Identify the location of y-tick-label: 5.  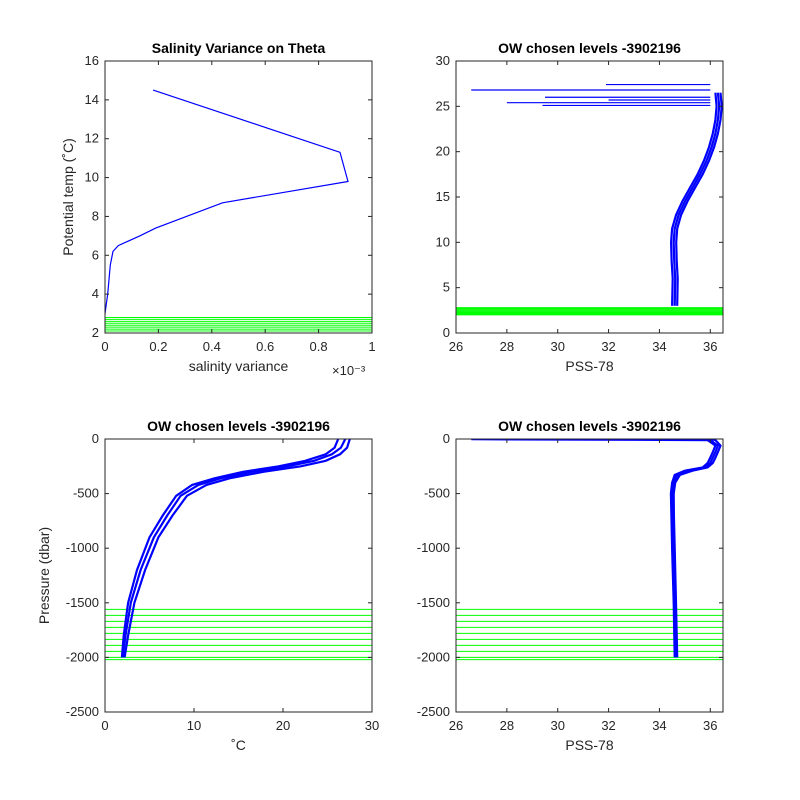
(446, 287).